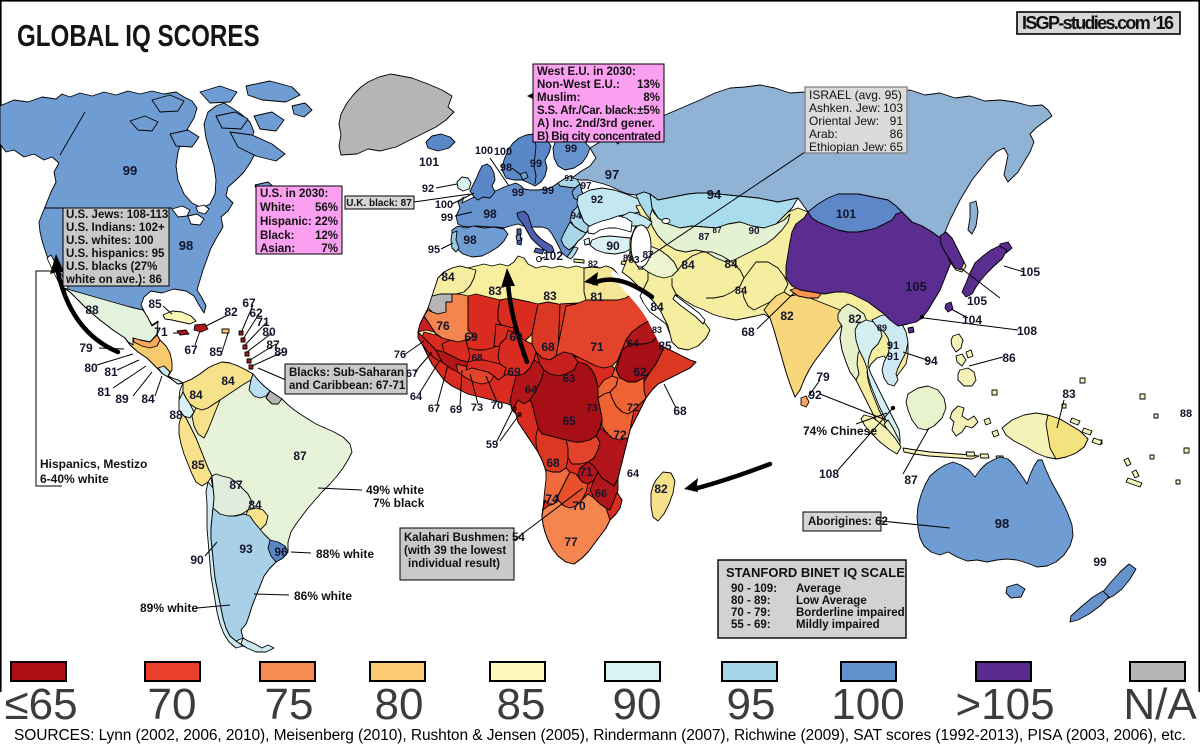  I want to click on svg-text: Asian:, so click(277, 249).